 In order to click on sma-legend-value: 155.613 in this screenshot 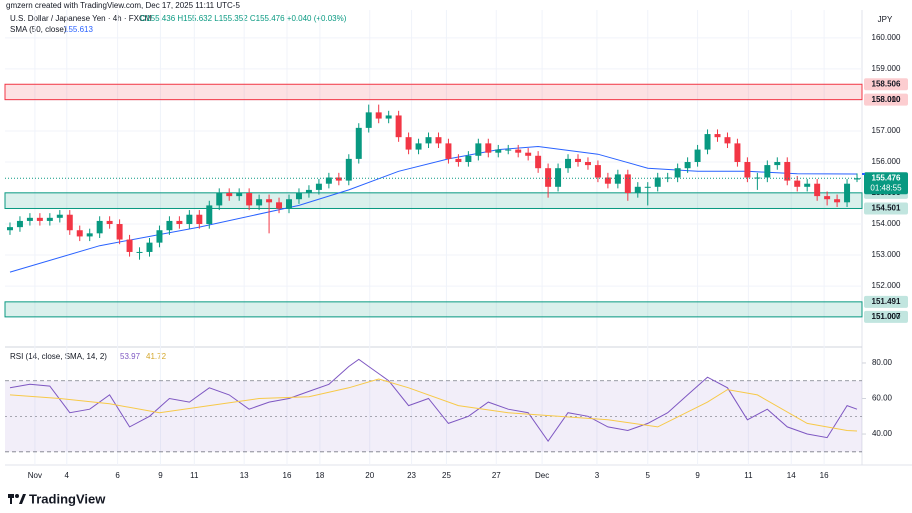, I will do `click(78, 29)`.